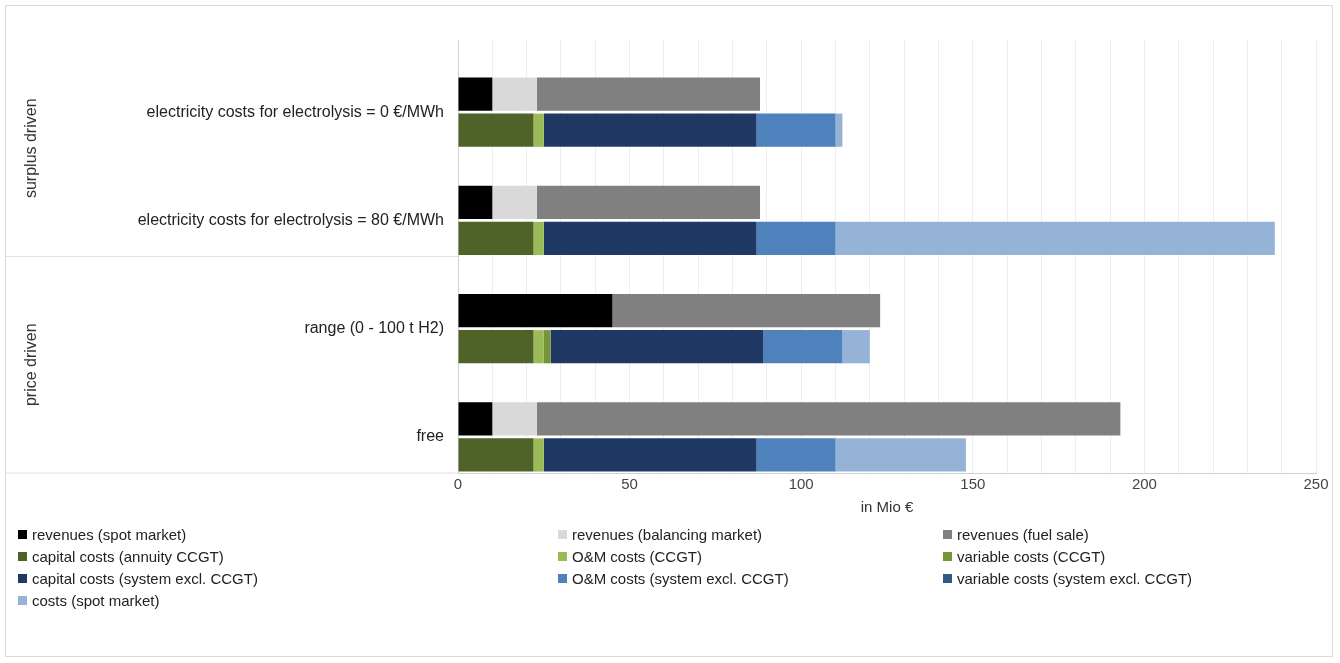  I want to click on legend-label: O&M costs (system excl. CCGT), so click(680, 578).